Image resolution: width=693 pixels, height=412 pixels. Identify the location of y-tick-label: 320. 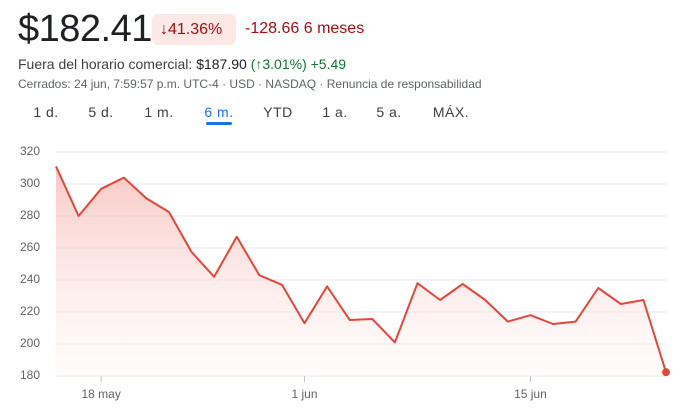
(30, 151).